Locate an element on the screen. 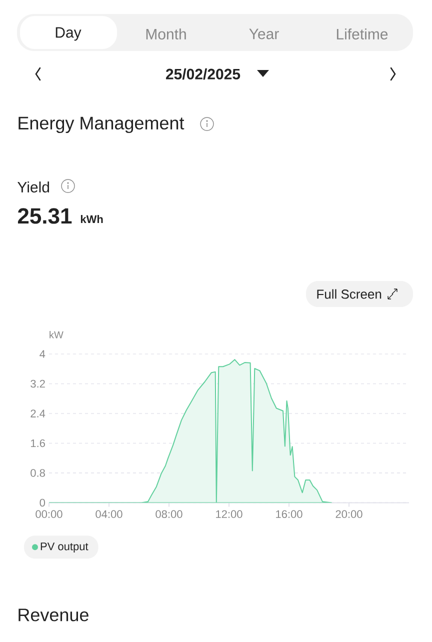  y-tick-label: 1.6 is located at coordinates (38, 443).